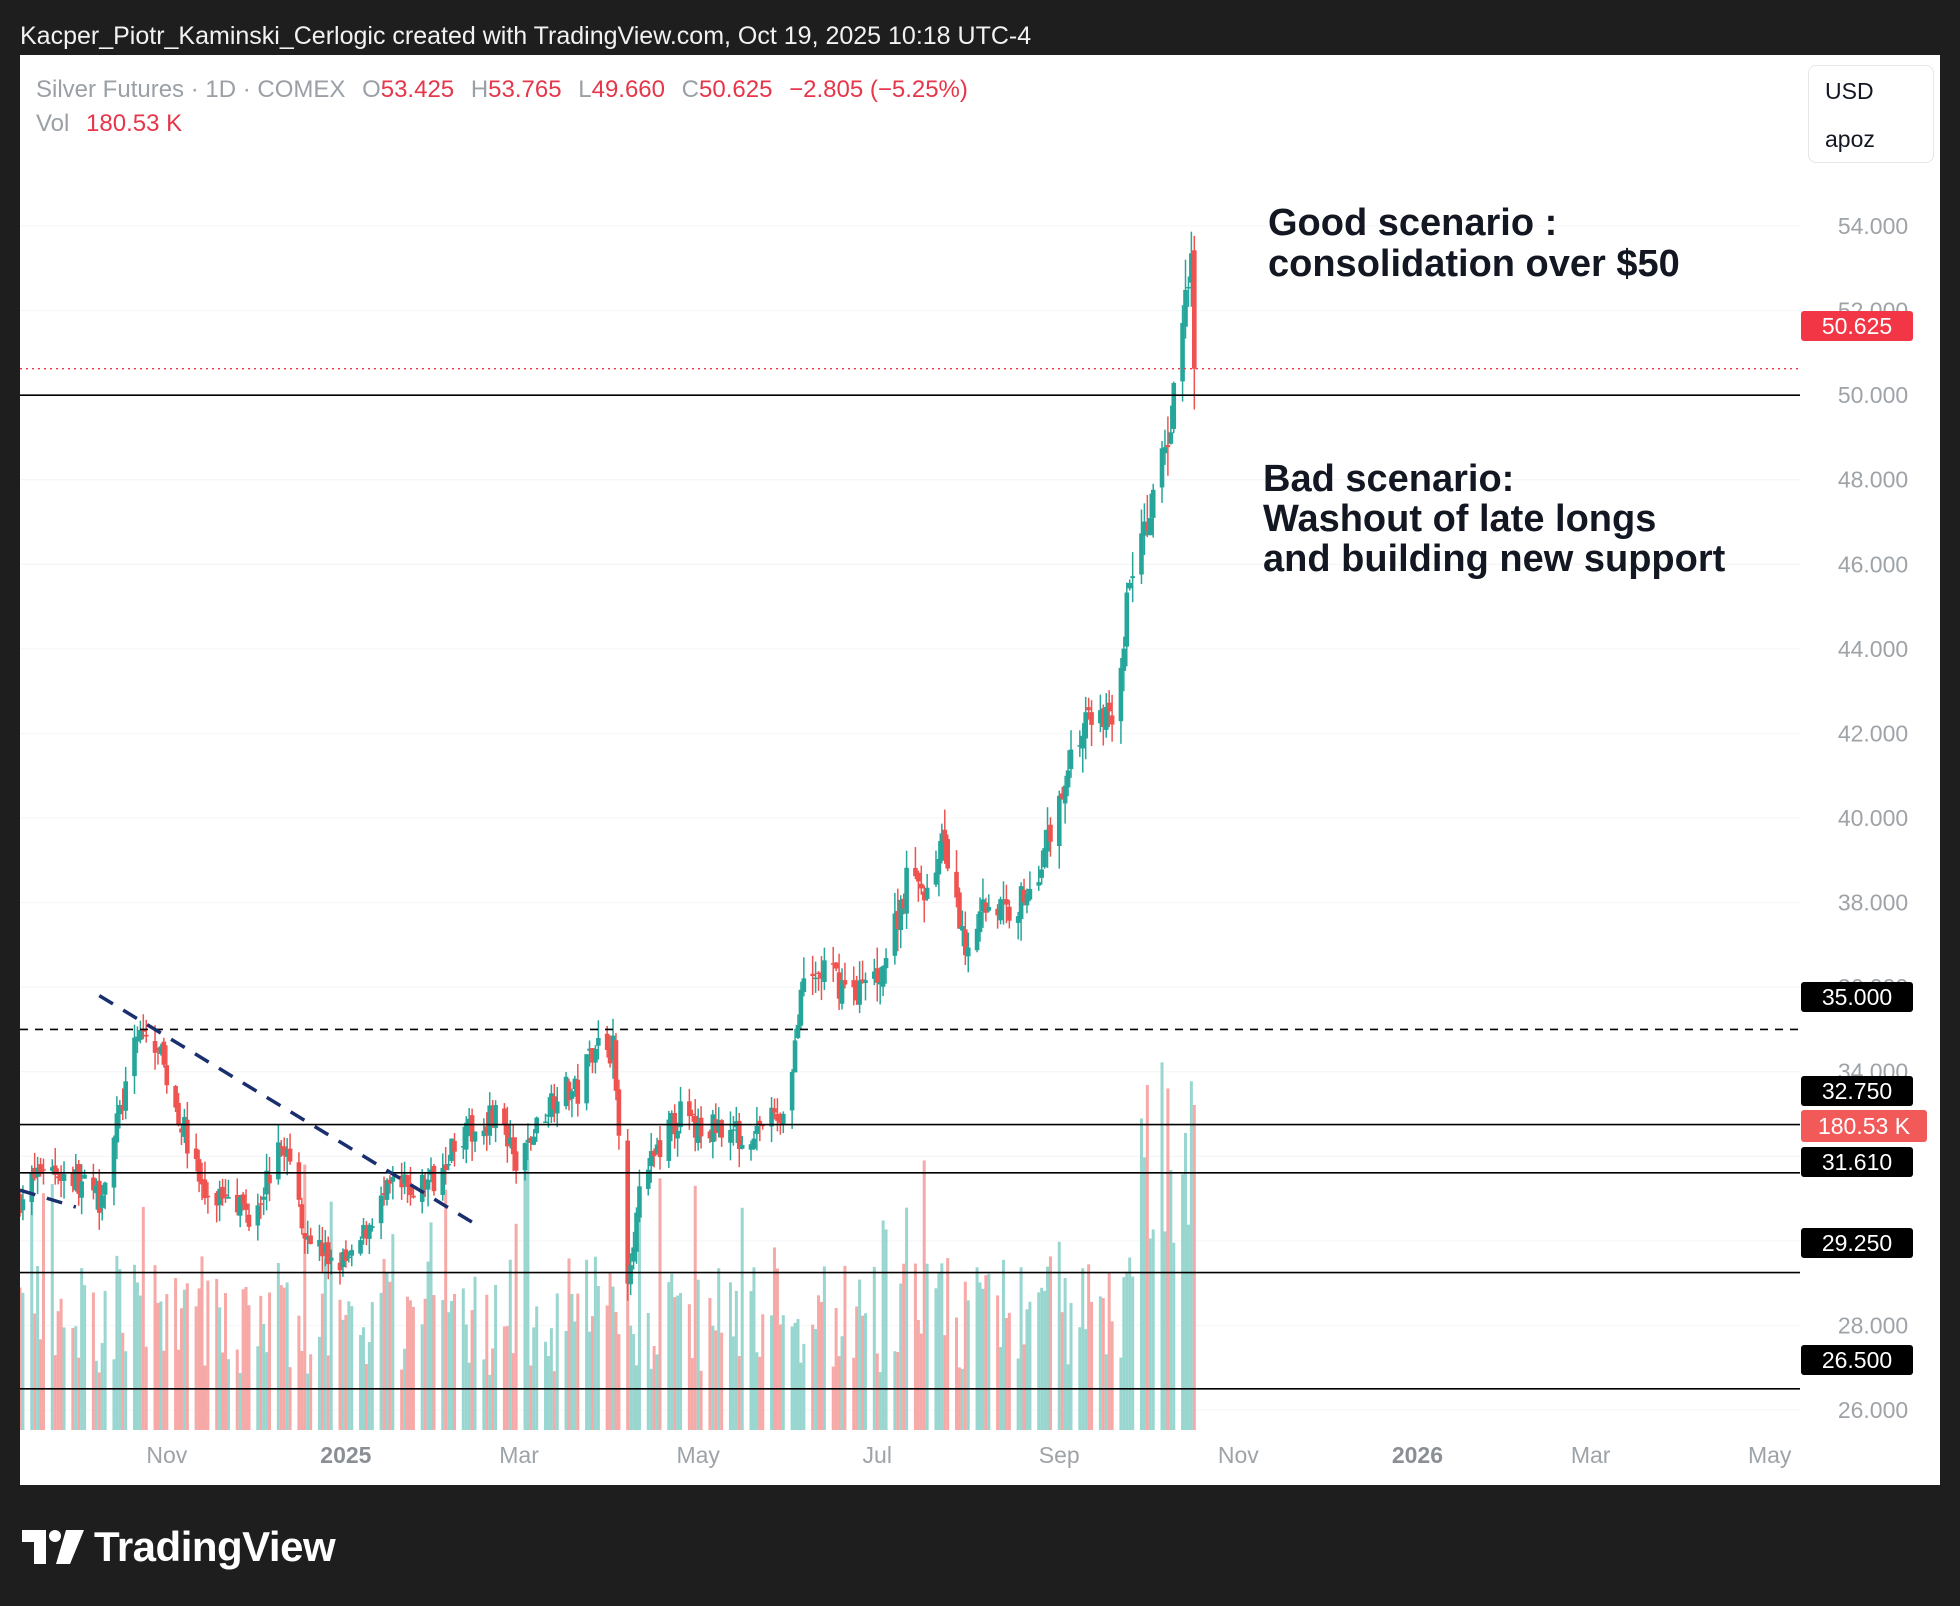 The image size is (1960, 1606). What do you see at coordinates (1864, 1126) in the screenshot?
I see `svg-text: 180.53 K` at bounding box center [1864, 1126].